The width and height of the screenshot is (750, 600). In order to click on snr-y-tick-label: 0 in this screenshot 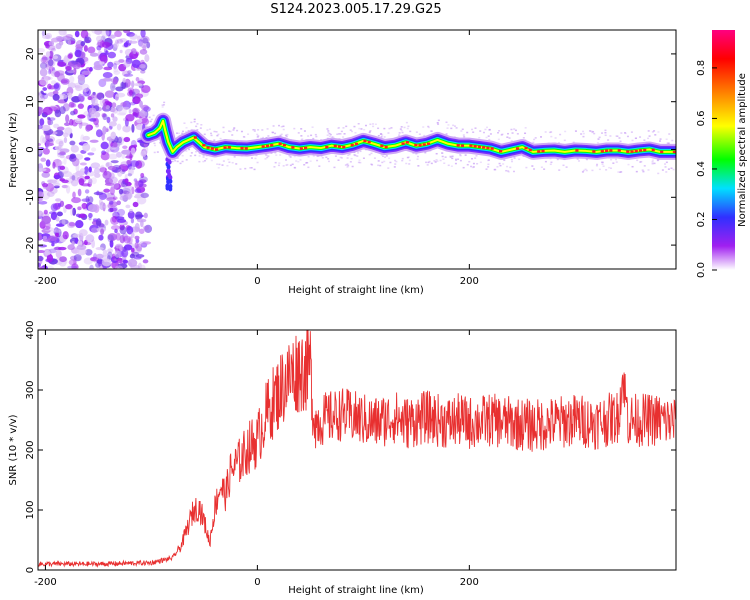, I will do `click(30, 570)`.